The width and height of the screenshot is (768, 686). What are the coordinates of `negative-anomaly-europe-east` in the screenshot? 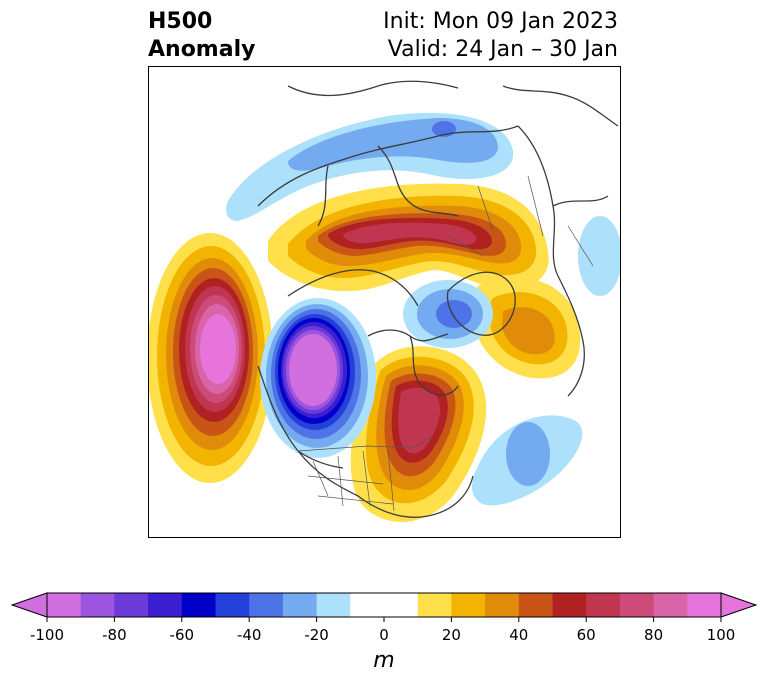 It's located at (599, 256).